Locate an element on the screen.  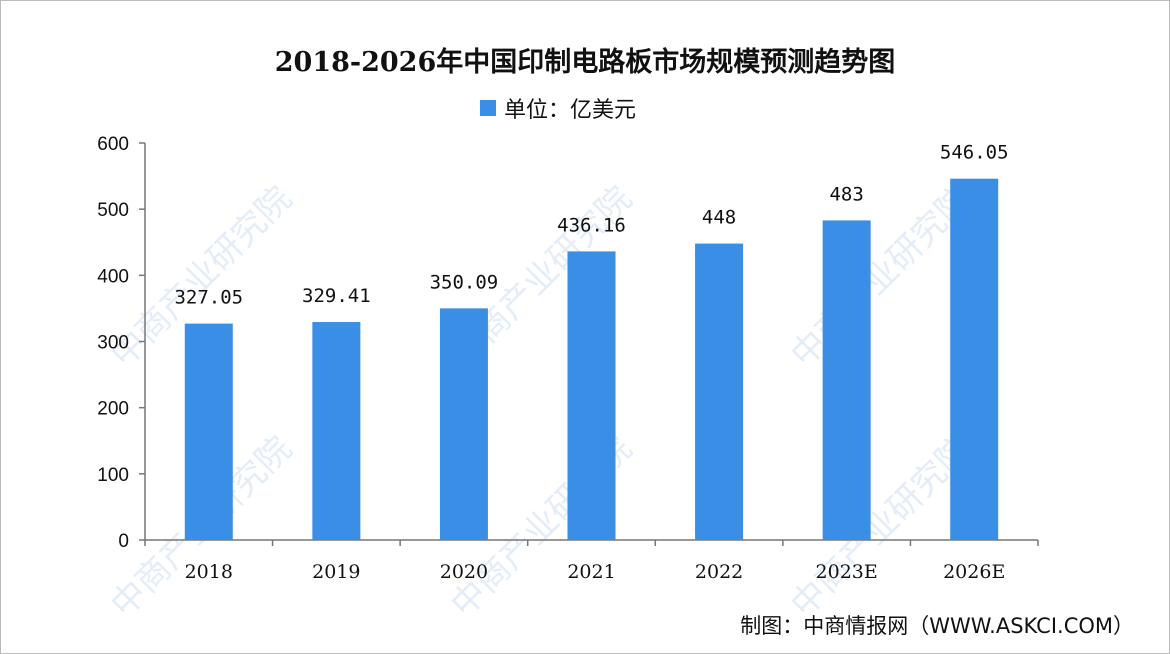
y-tick-label: 300 is located at coordinates (113, 343).